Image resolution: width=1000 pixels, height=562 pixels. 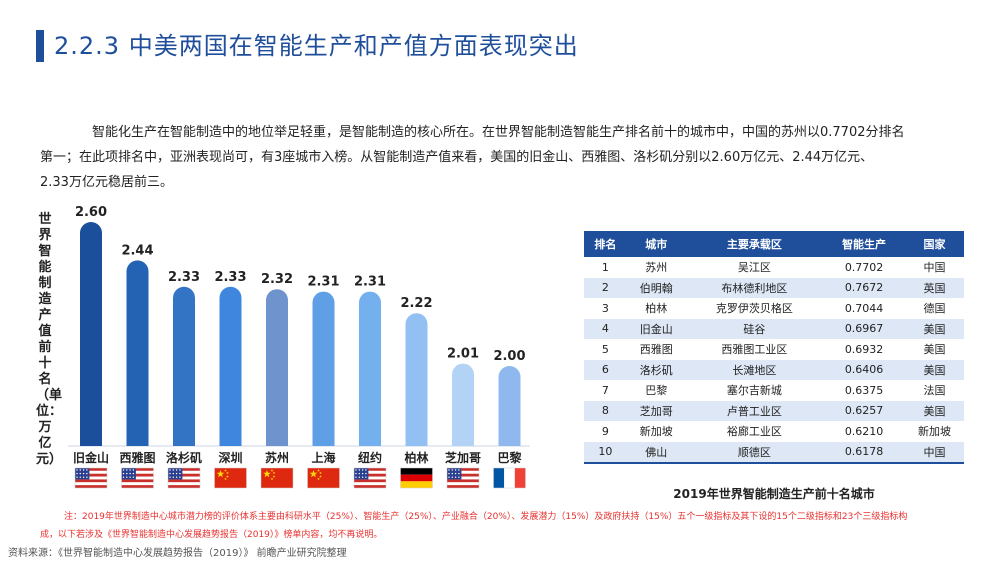 I want to click on table-cell: 克罗伊茨贝格区, so click(x=754, y=308).